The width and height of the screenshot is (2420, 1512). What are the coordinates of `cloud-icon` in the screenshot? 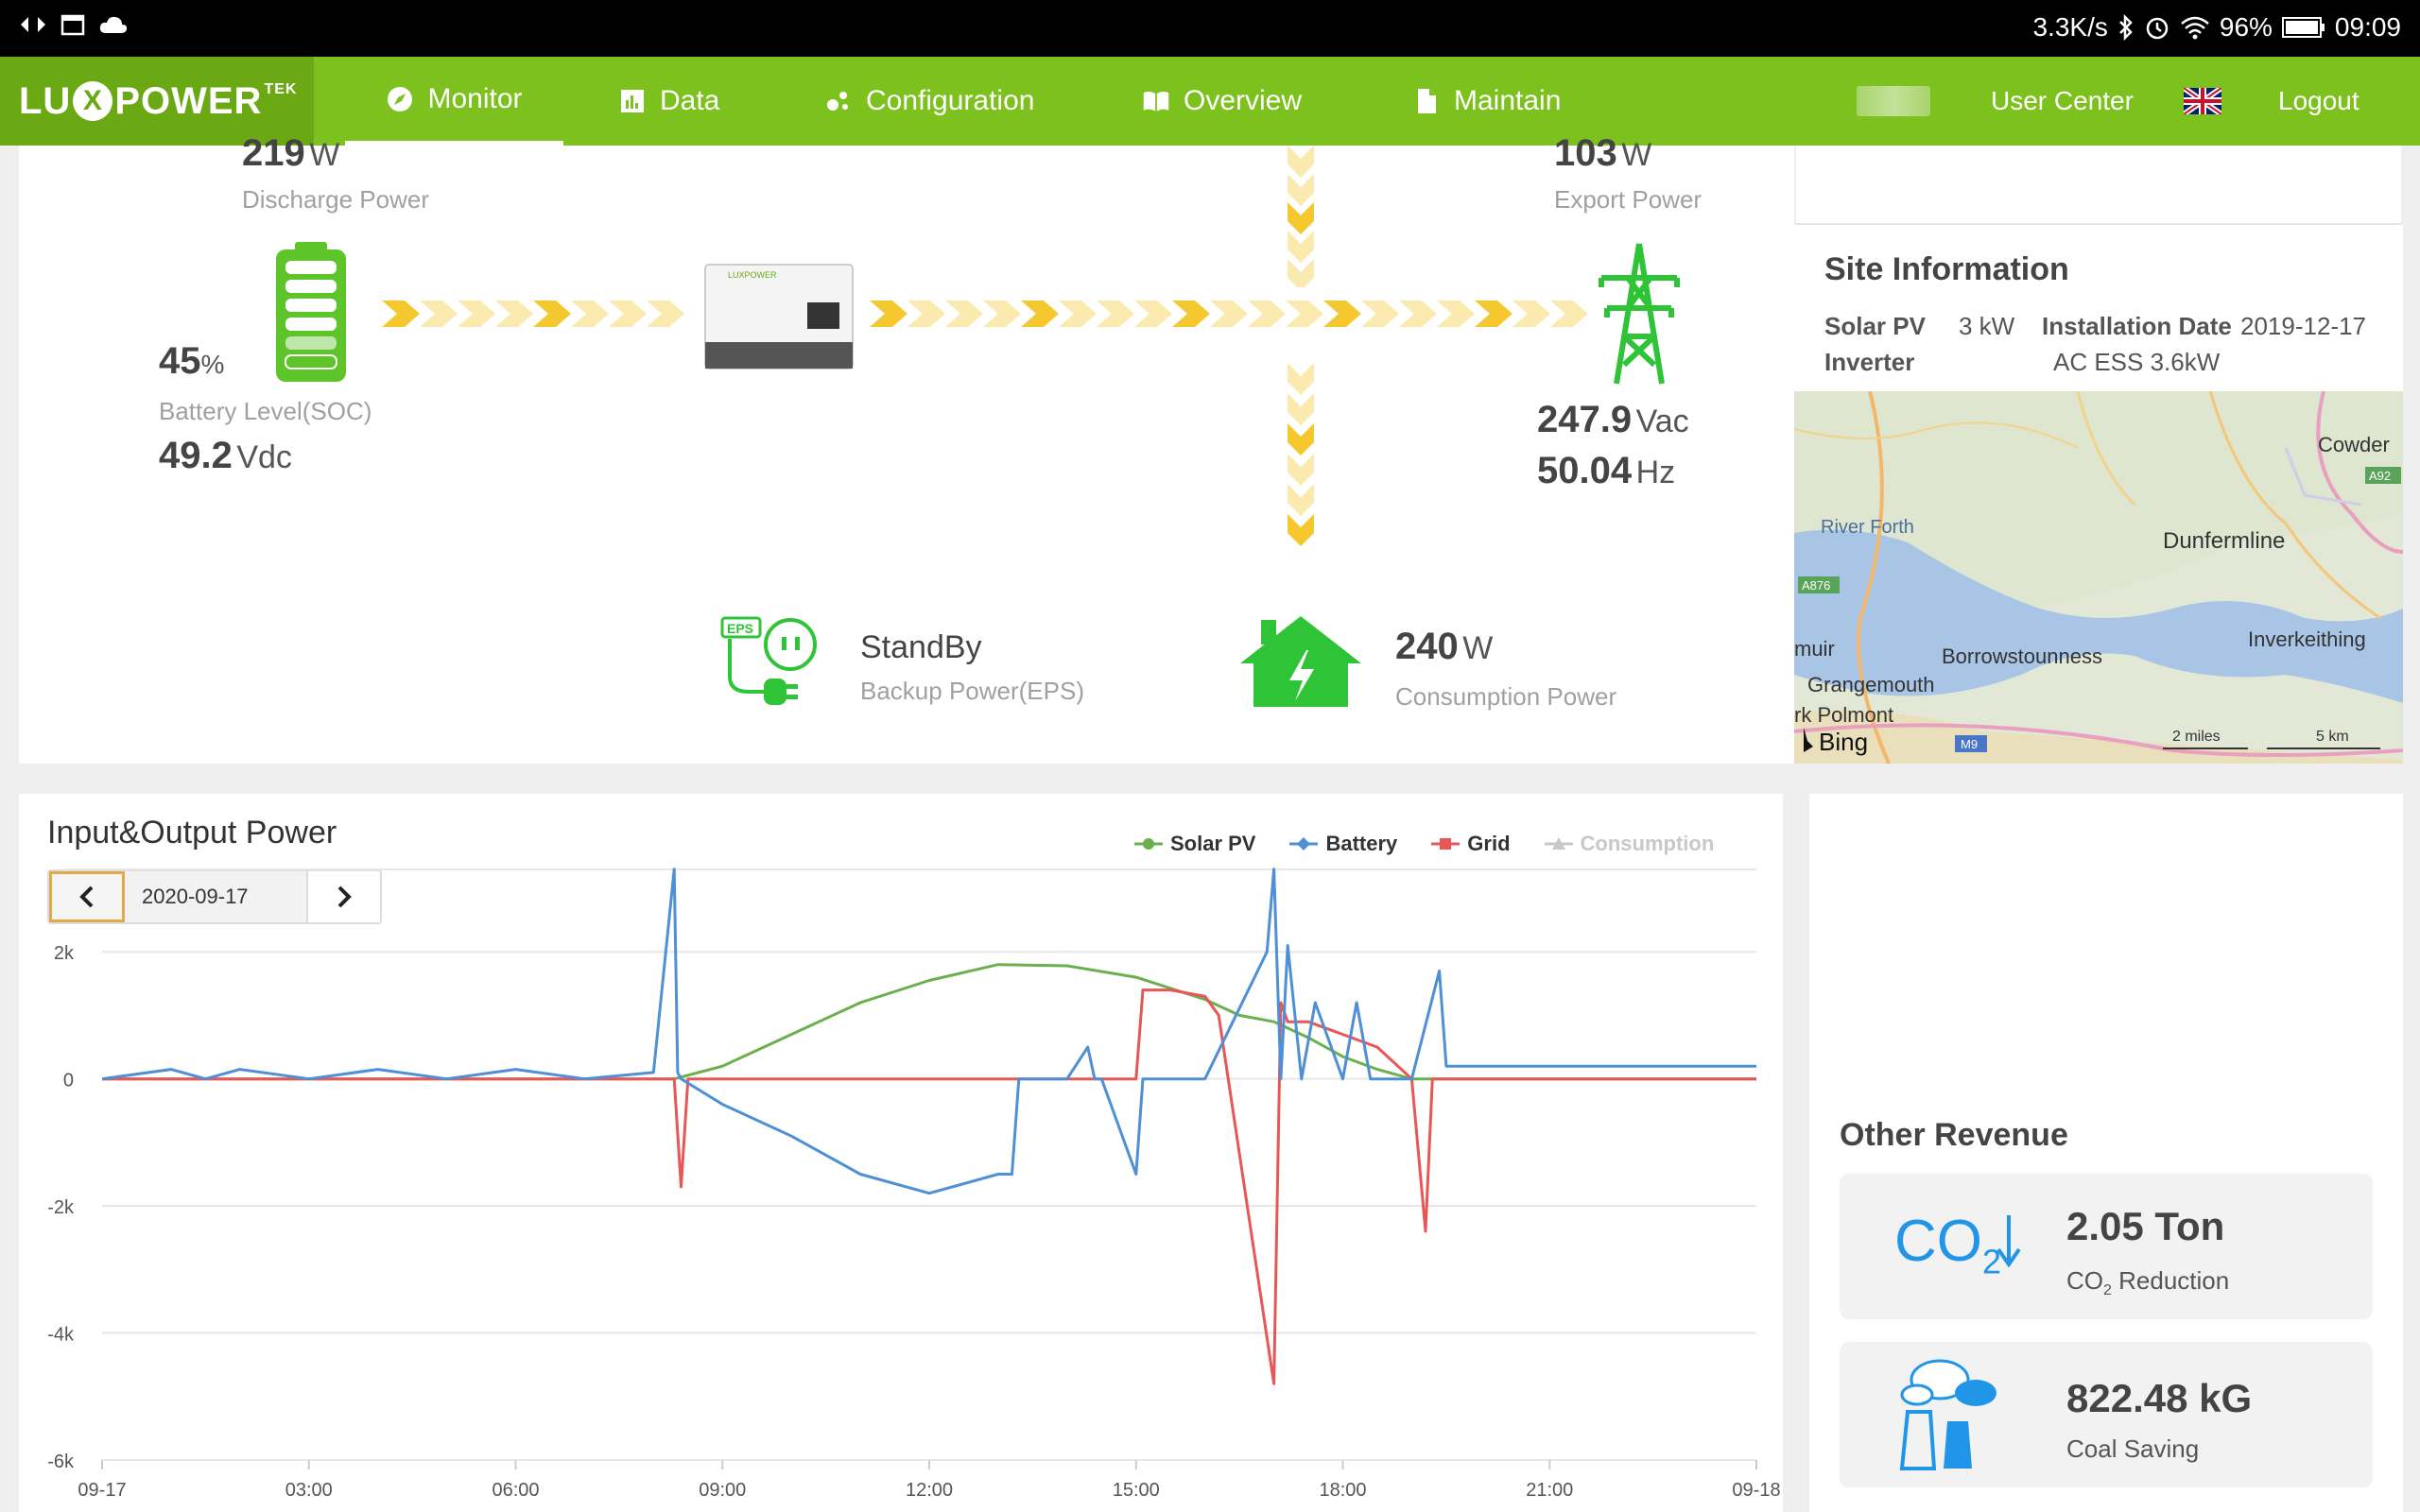 It's located at (113, 24).